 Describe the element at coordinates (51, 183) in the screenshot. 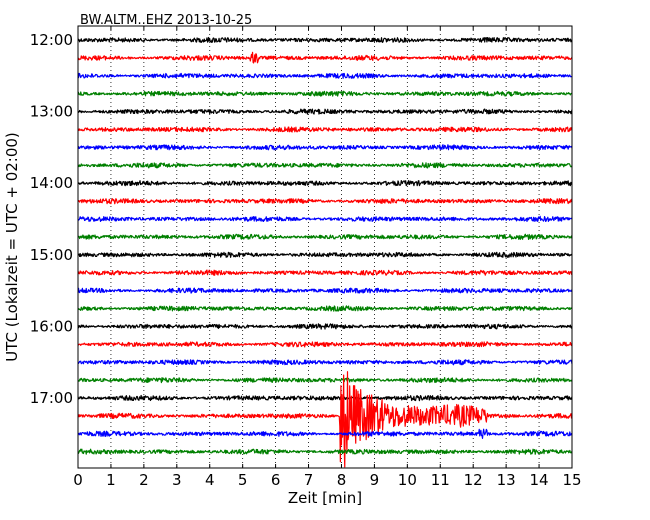

I see `y-tick-label: 14:00` at that location.